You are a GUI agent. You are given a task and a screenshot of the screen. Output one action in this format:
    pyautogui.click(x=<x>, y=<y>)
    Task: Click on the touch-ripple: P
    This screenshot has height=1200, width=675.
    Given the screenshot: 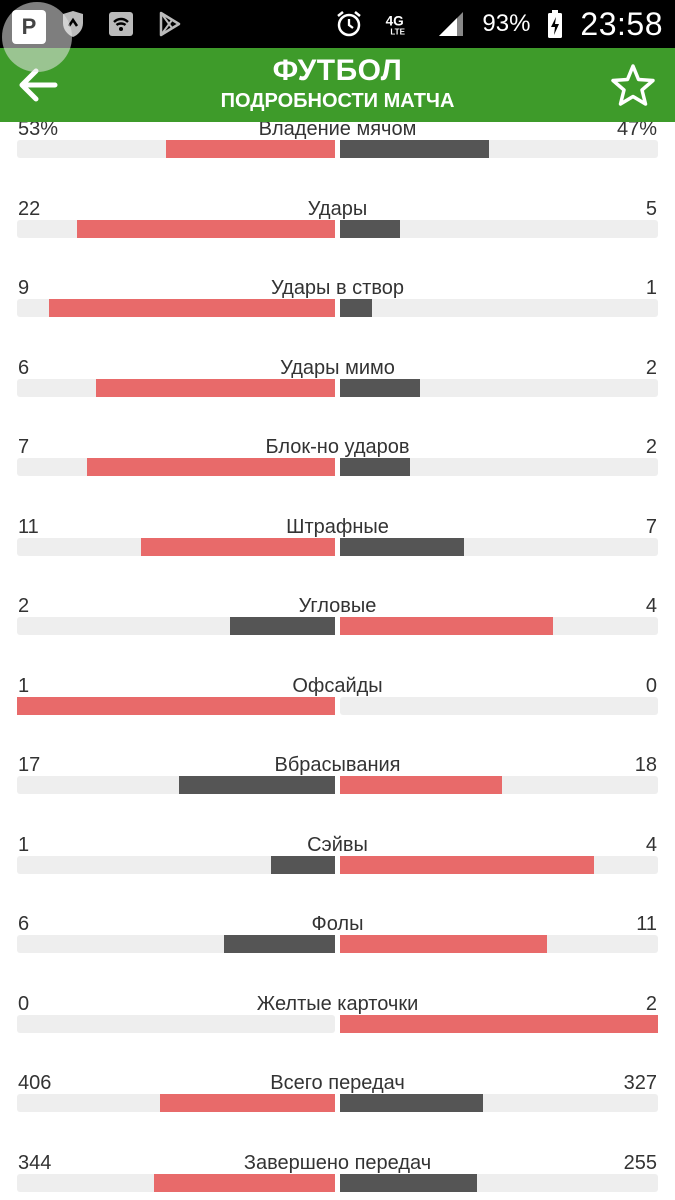 What is the action you would take?
    pyautogui.click(x=37, y=37)
    